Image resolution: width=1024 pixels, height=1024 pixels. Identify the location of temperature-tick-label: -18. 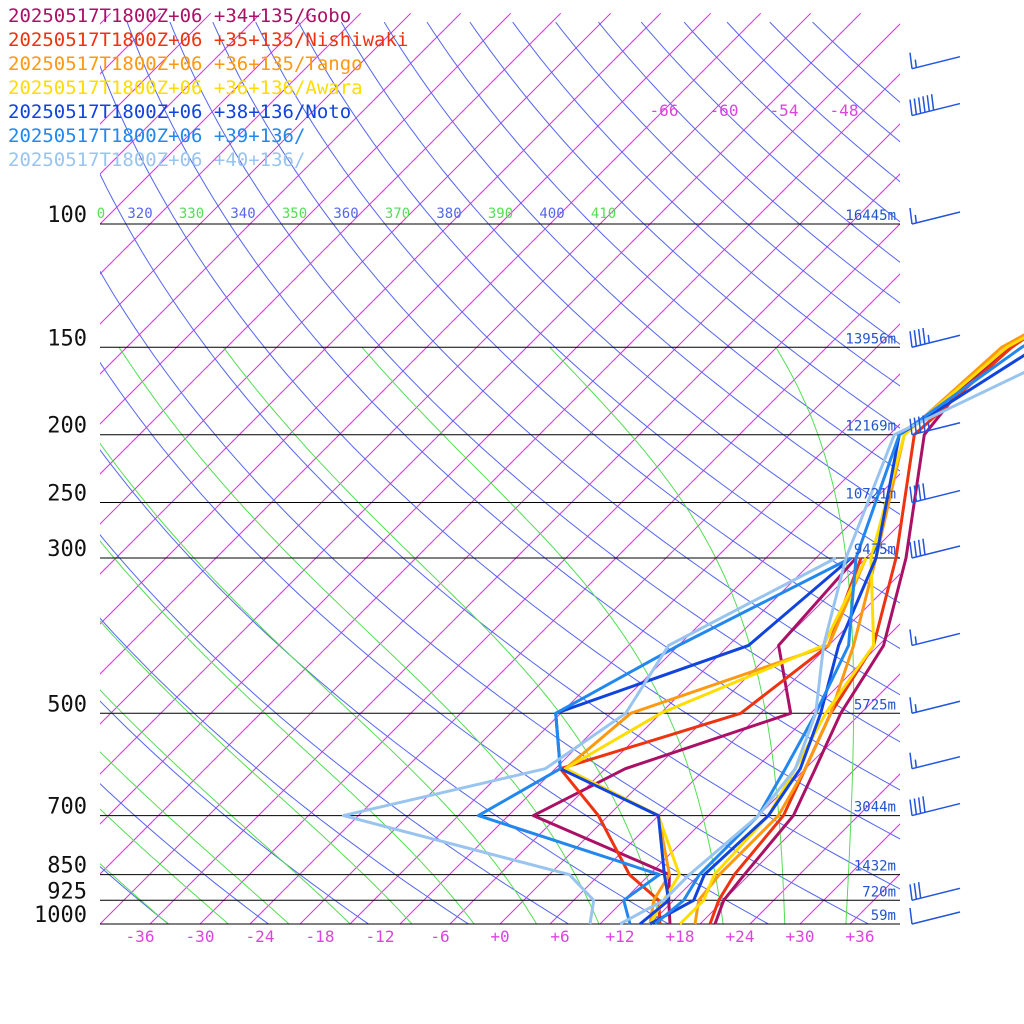
(320, 936).